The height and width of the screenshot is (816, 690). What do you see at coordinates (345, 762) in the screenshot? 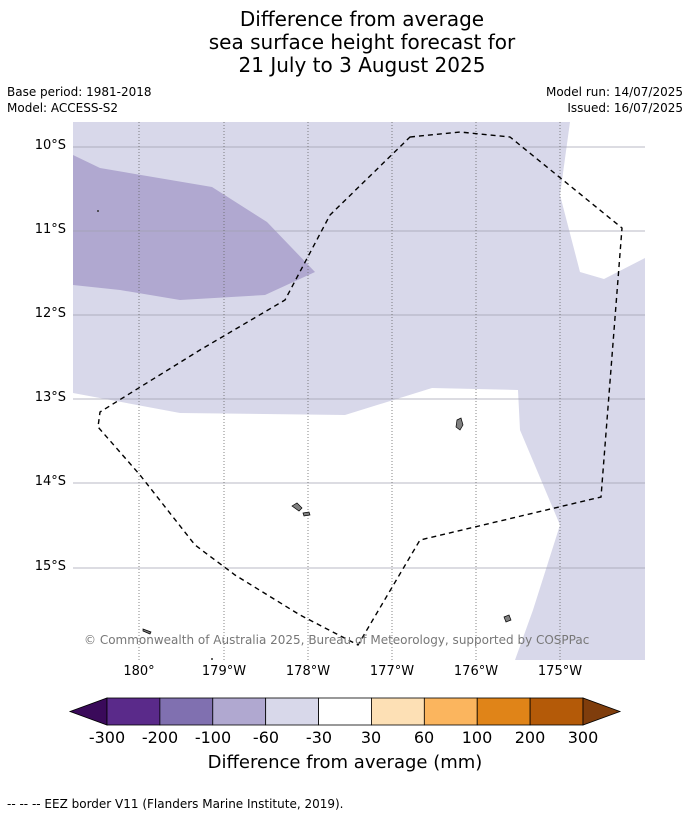
I see `colorbar-title: Difference from average (mm)` at bounding box center [345, 762].